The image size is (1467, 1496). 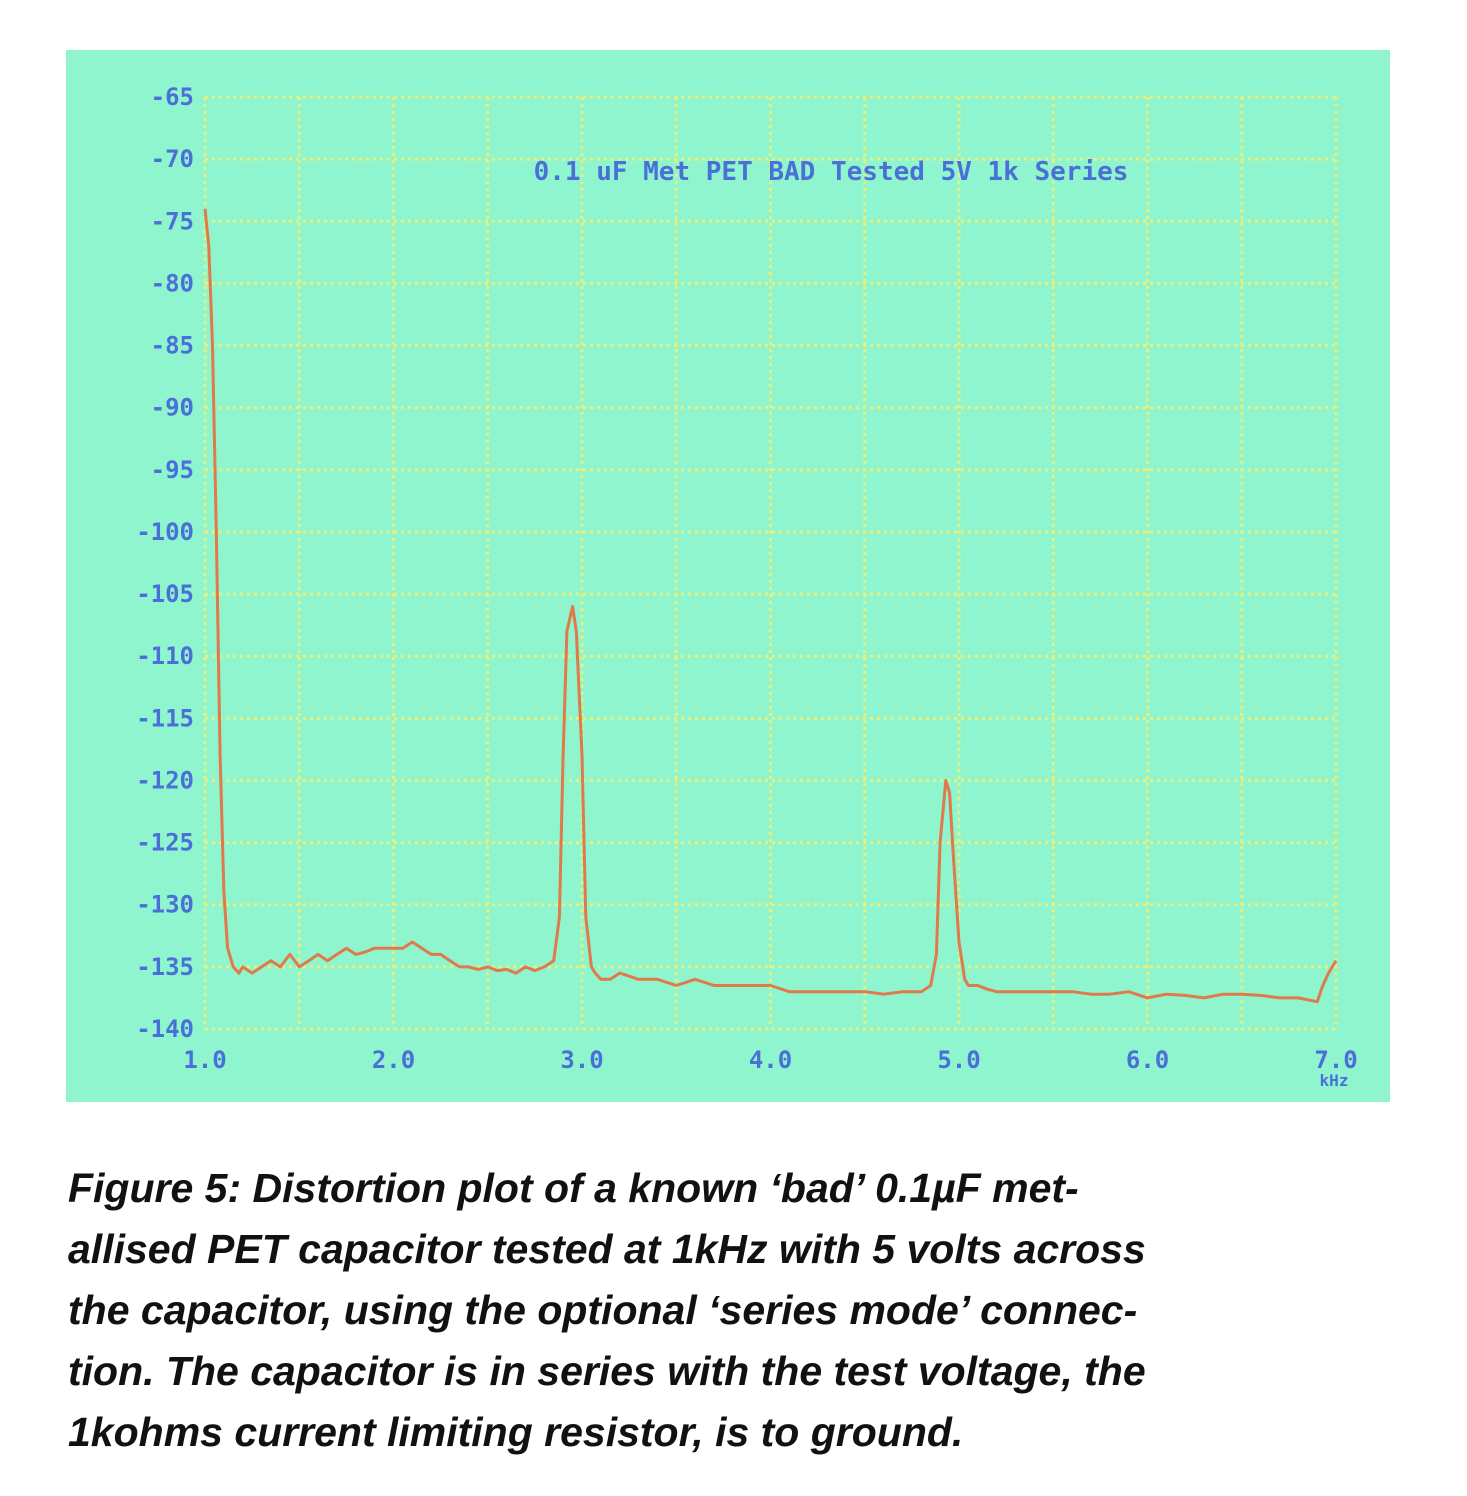 I want to click on y-tick-label: -115, so click(x=165, y=718).